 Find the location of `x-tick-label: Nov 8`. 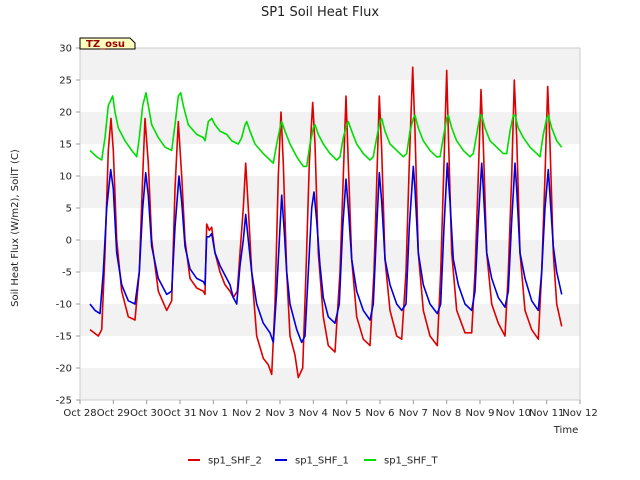

x-tick-label: Nov 8 is located at coordinates (446, 413).